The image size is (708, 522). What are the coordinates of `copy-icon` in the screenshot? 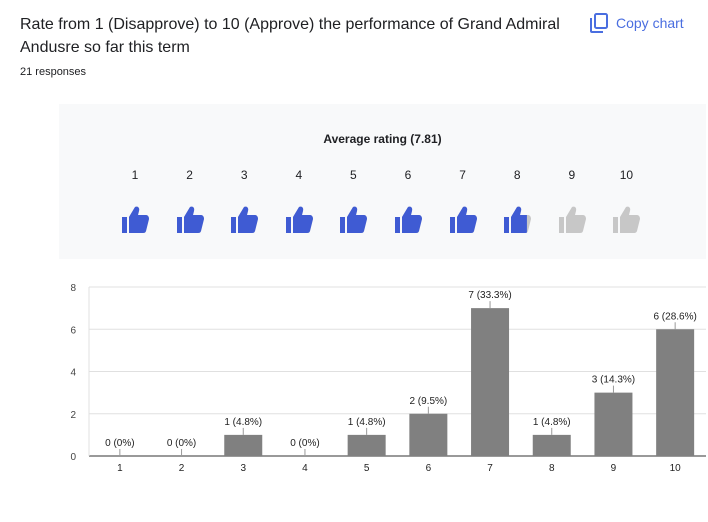 It's located at (599, 23).